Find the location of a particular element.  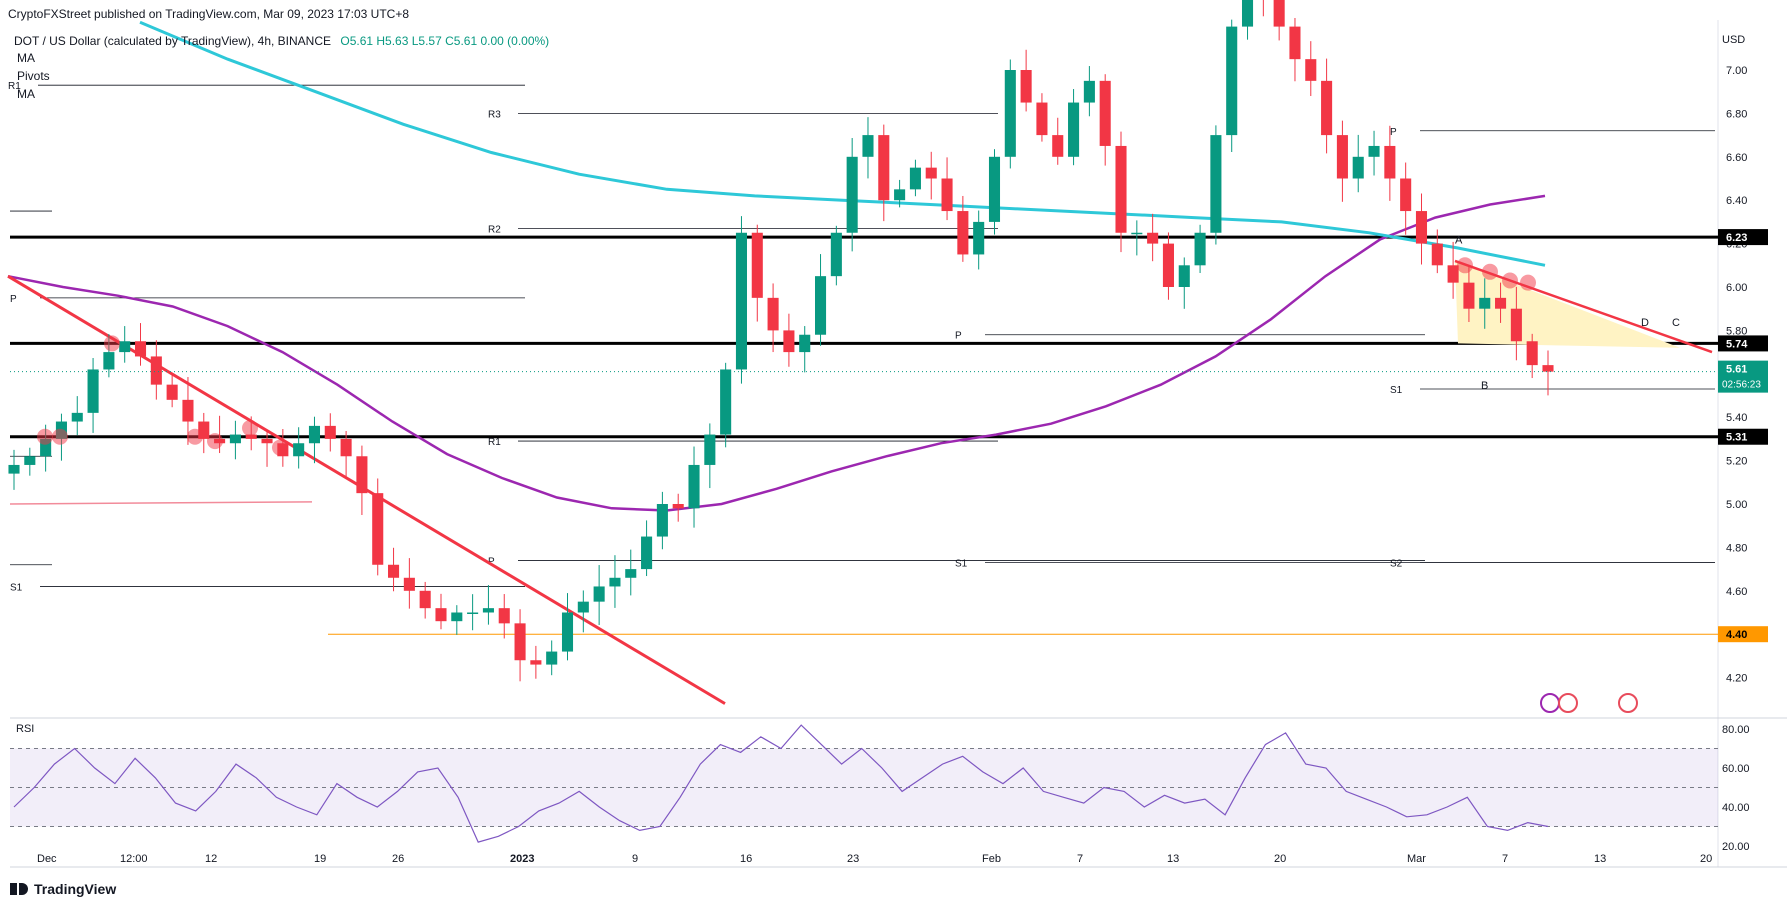

indicator-ma-label: MA is located at coordinates (26, 58).